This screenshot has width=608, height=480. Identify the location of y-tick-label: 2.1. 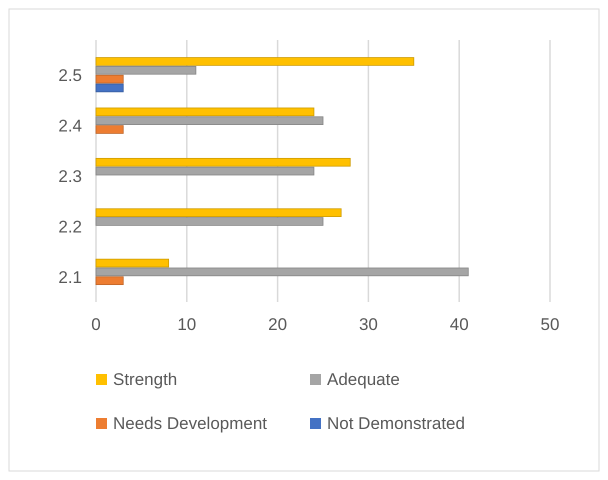
(70, 277).